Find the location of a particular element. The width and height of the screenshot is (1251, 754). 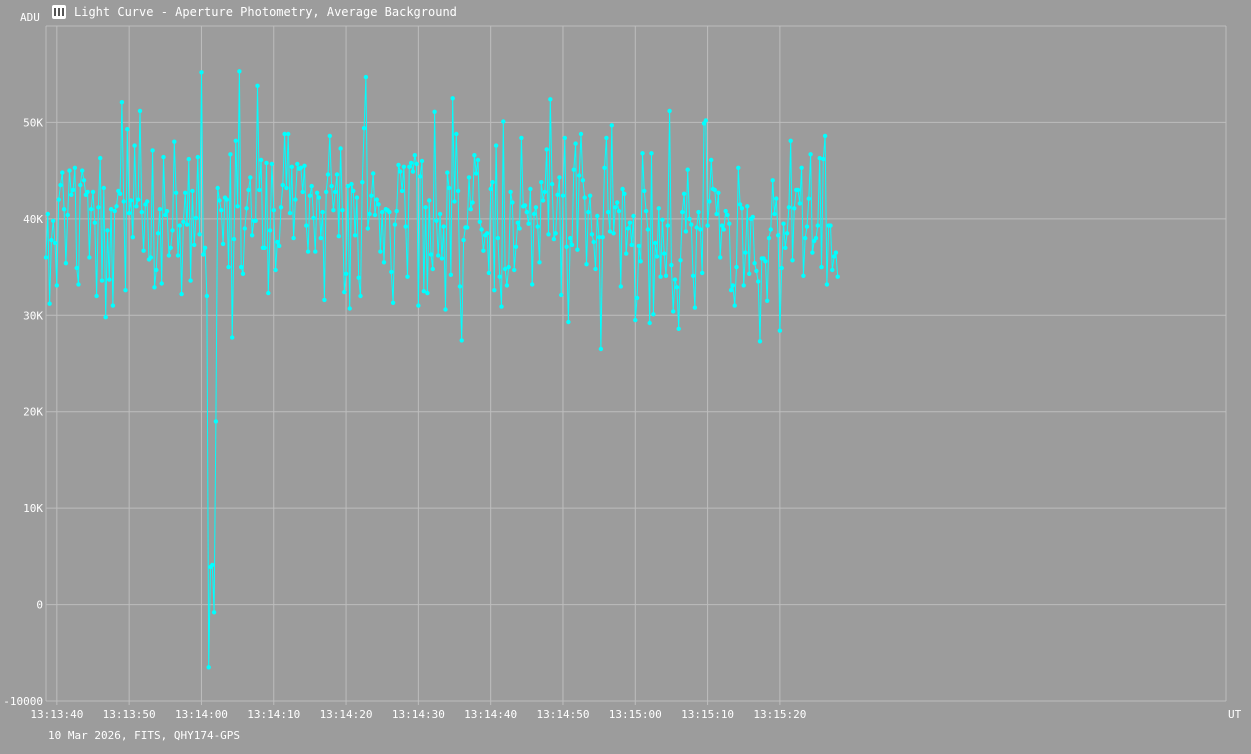

x-tick-label: 13:14:10 is located at coordinates (273, 714).